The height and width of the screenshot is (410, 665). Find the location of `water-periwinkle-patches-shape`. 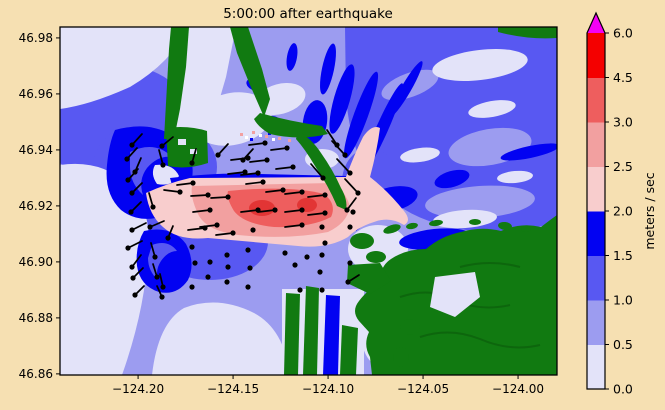

water-periwinkle-patches-shape is located at coordinates (480, 202).